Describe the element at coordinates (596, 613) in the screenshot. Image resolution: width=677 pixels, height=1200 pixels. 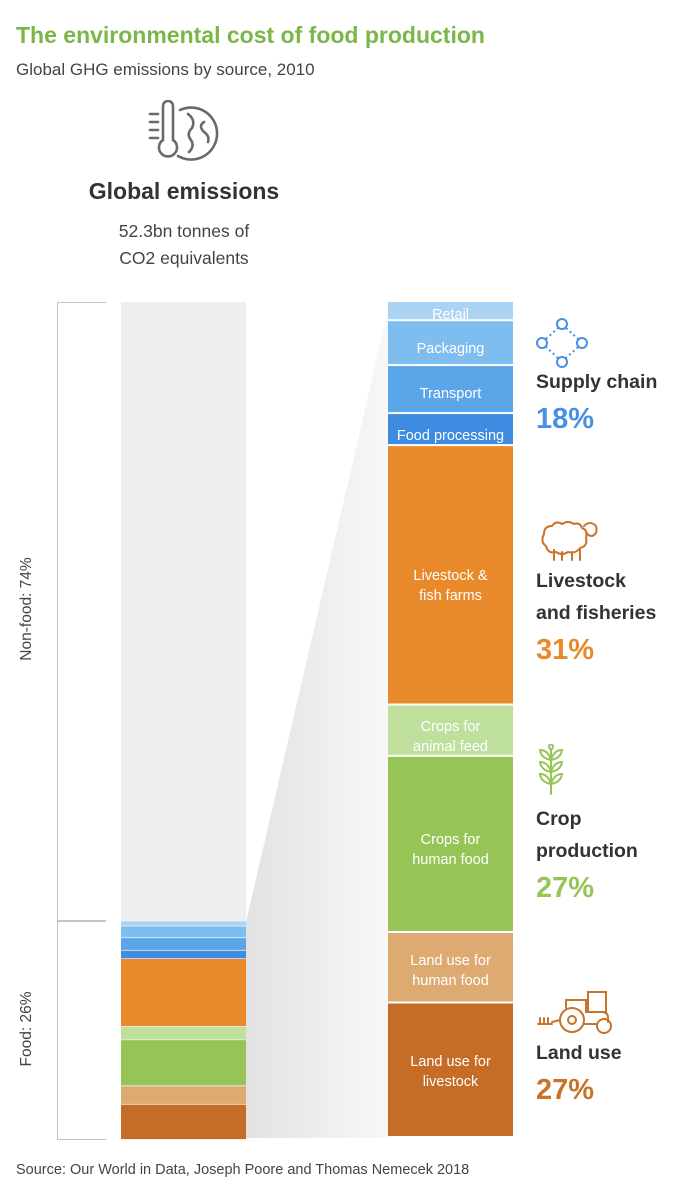
I see `category-name-line2: and fisheries` at that location.